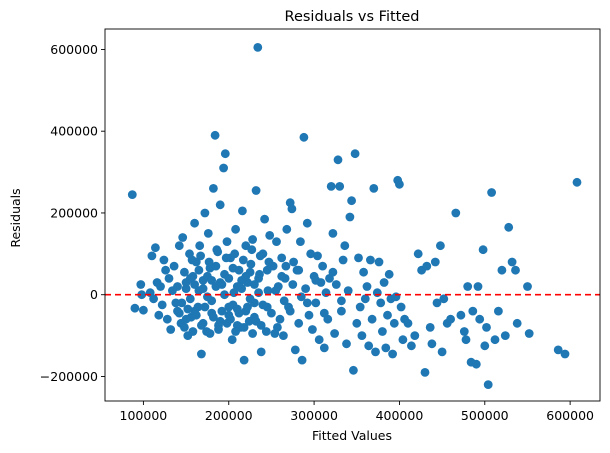 This screenshot has height=453, width=610. I want to click on chart-title: Residuals vs Fitted, so click(352, 17).